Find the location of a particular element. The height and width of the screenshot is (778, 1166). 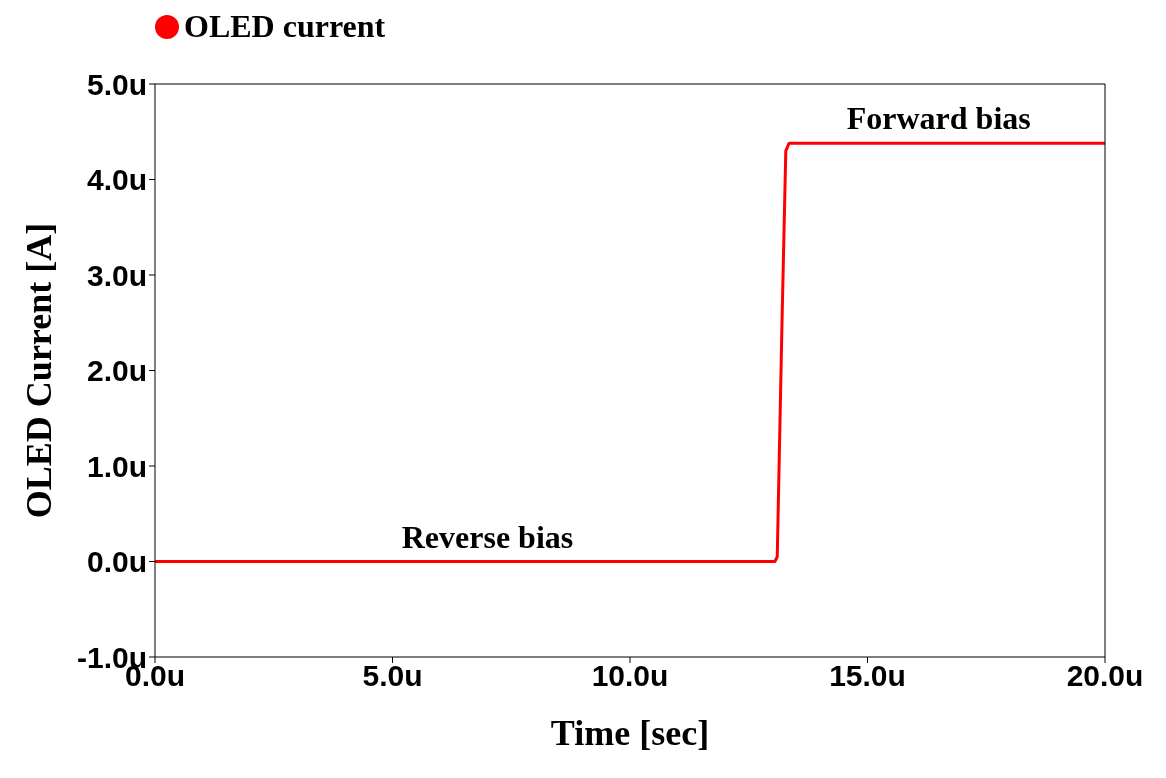

y-tick-label: 1.0u is located at coordinates (116, 466).